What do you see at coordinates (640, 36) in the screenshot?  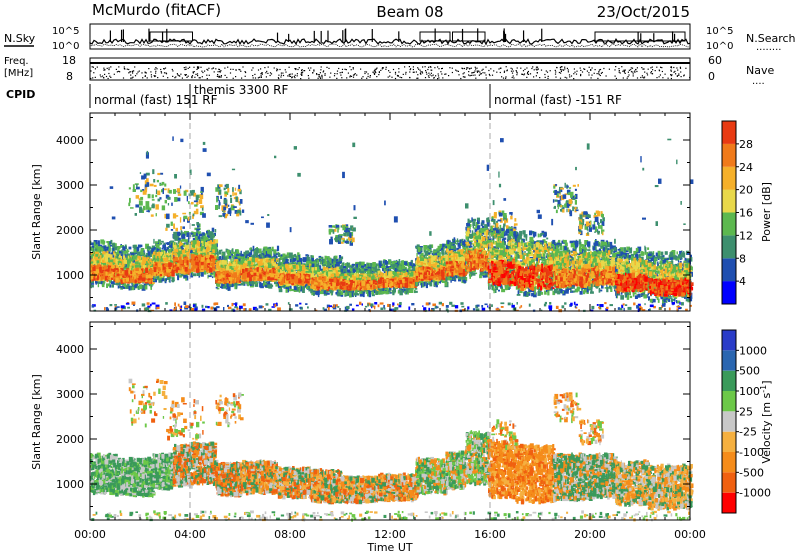 I see `counts-block` at bounding box center [640, 36].